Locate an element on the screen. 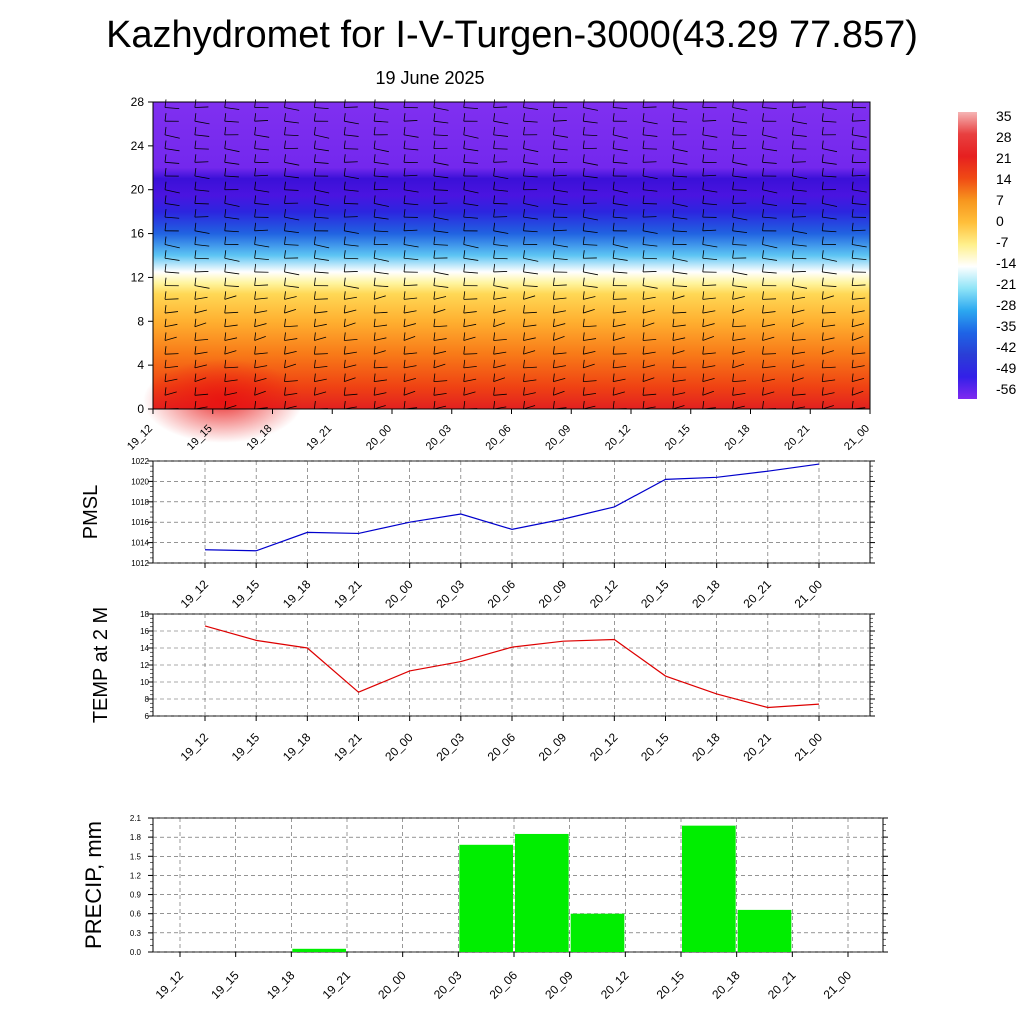 This screenshot has height=1024, width=1024. pmsl-x-tick-label: 20_00 is located at coordinates (399, 594).